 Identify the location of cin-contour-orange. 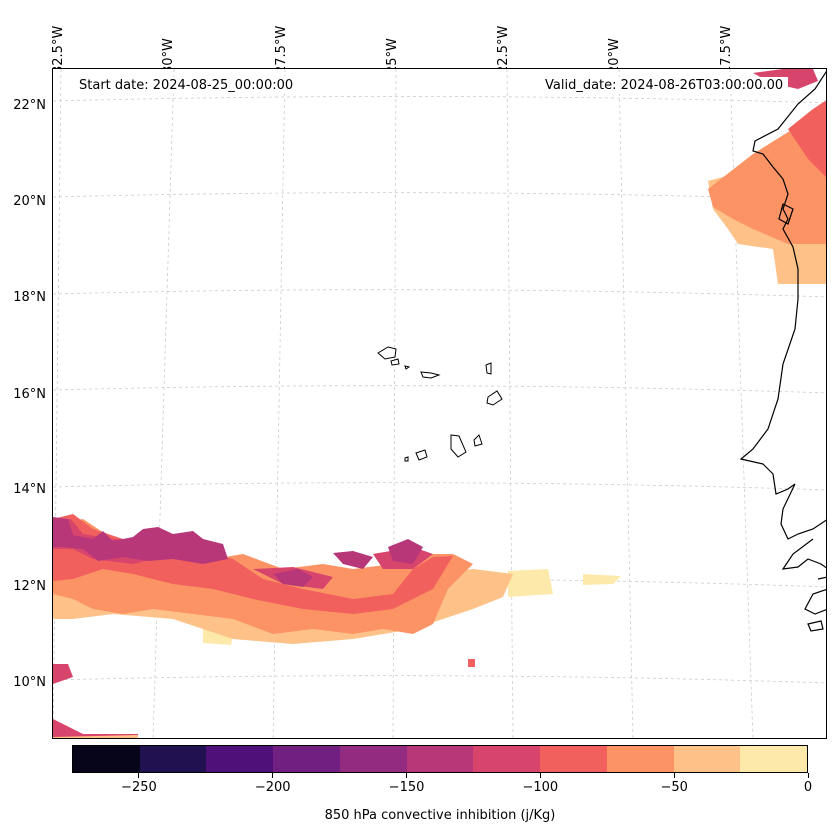
(767, 177).